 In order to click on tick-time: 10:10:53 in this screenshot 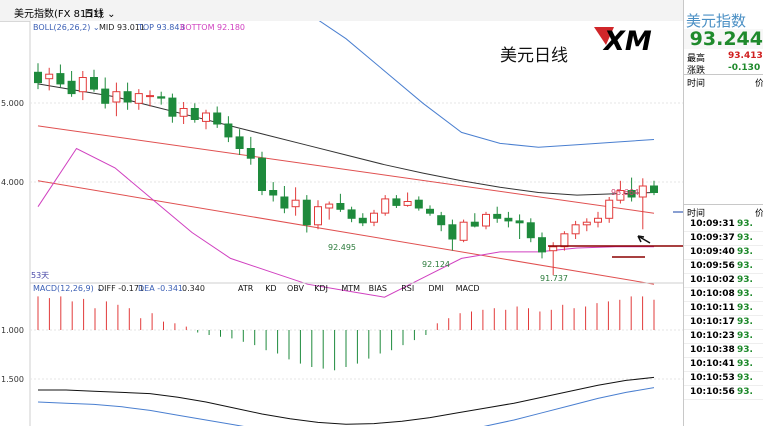, I will do `click(712, 378)`.